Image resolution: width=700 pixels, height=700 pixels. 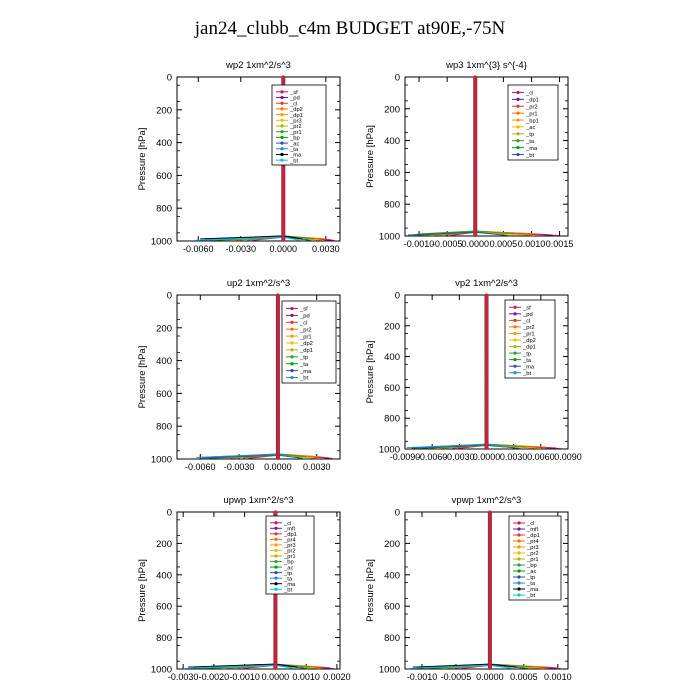 I want to click on x-tick-label: 0.0010, so click(x=532, y=244).